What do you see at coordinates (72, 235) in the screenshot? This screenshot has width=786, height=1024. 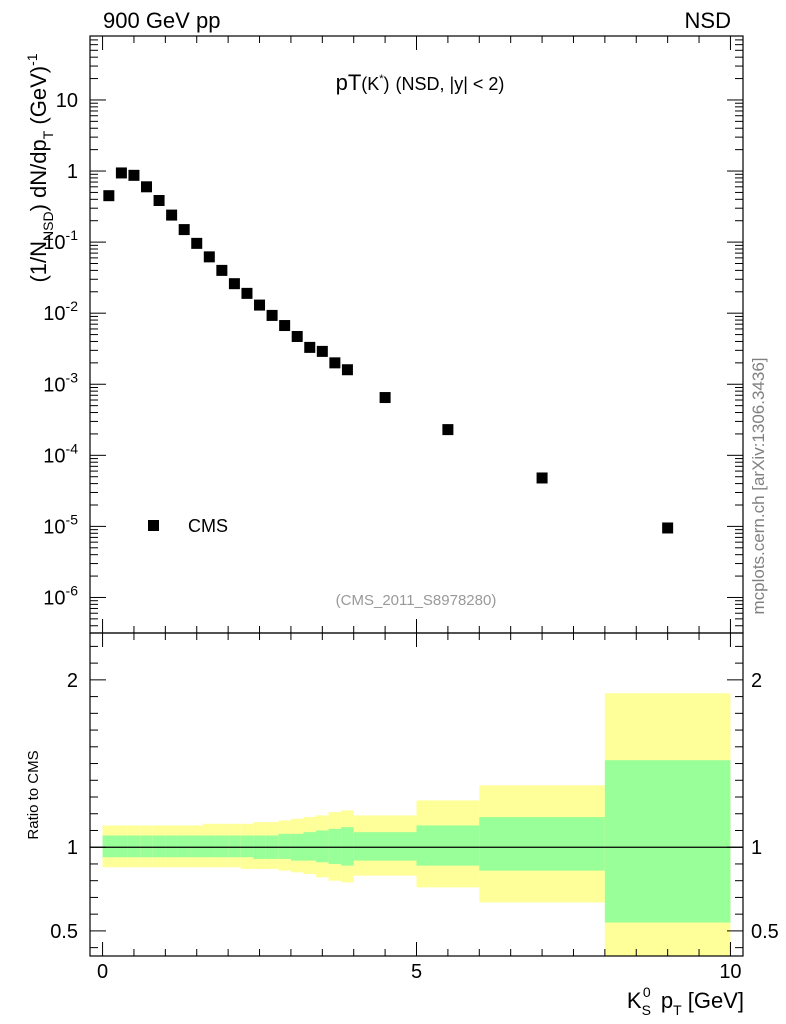 I see `upper-y-tick-exponent: -1` at bounding box center [72, 235].